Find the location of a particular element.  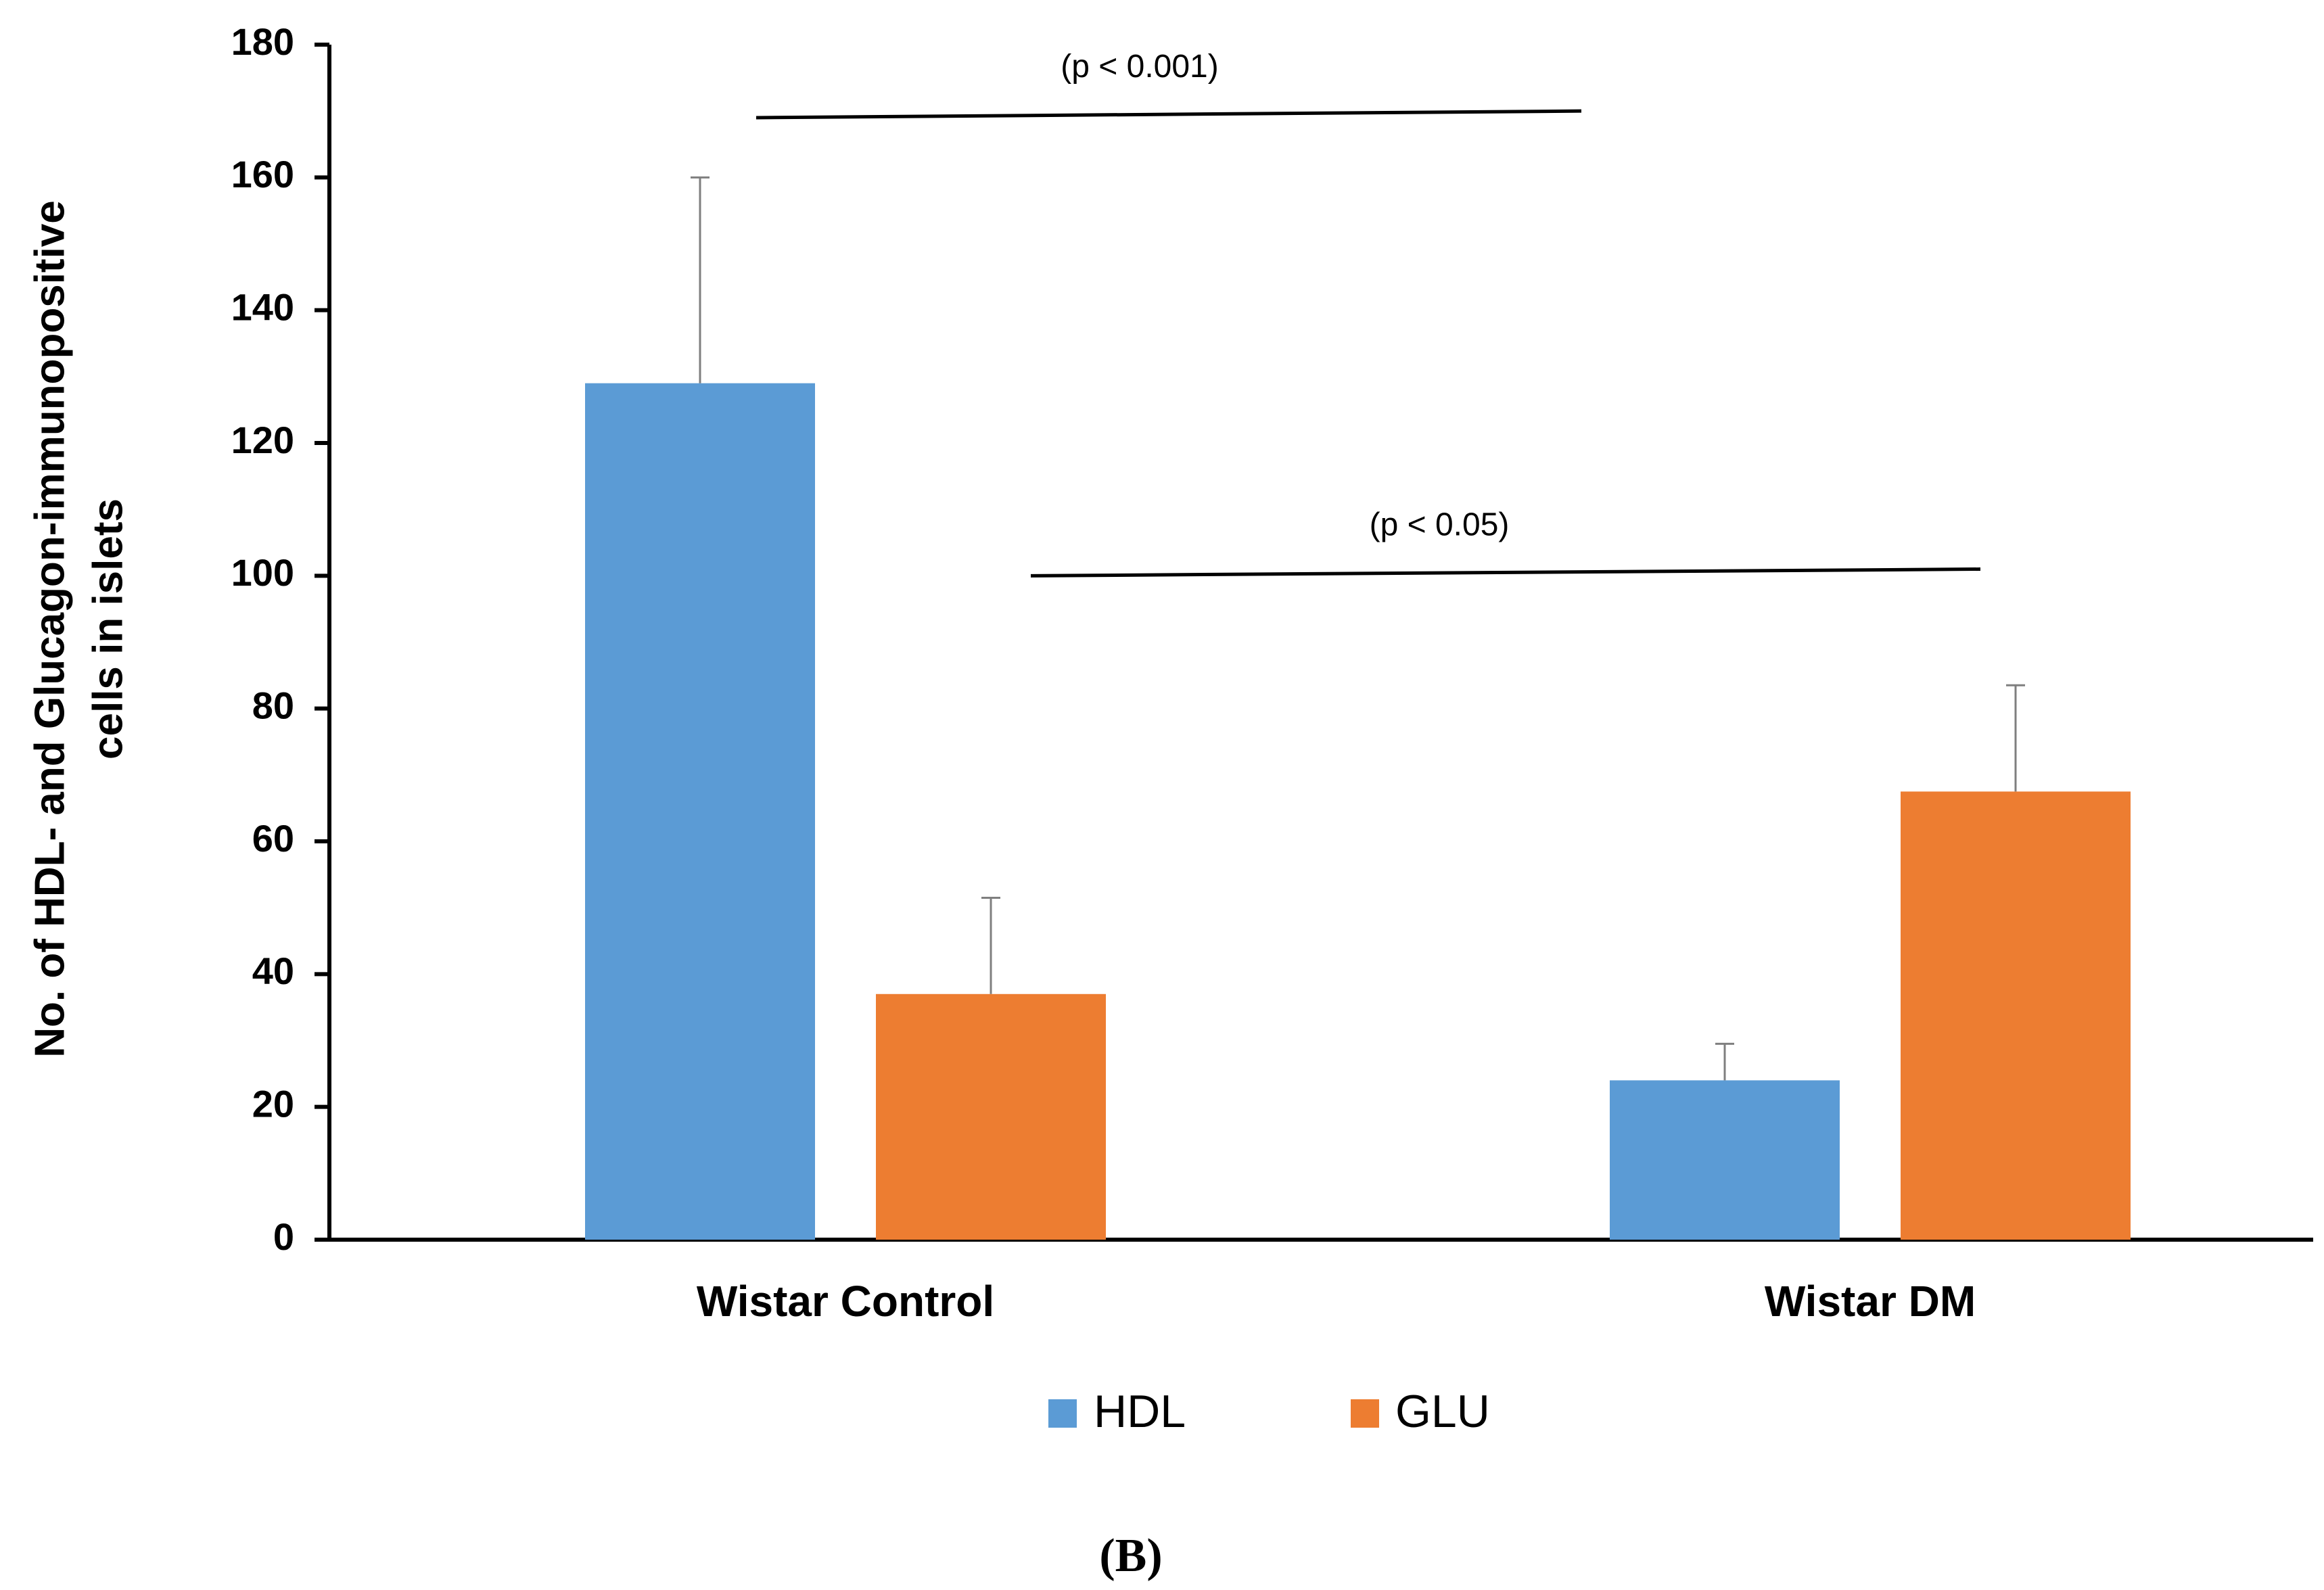

y-tick-label-120: 120 is located at coordinates (262, 440).